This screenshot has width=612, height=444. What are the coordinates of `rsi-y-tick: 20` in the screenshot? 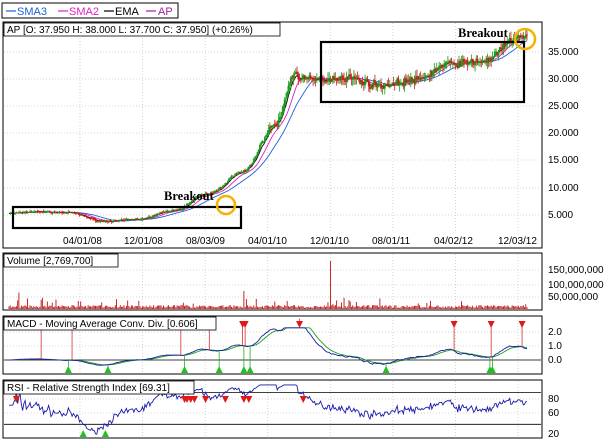 It's located at (554, 434).